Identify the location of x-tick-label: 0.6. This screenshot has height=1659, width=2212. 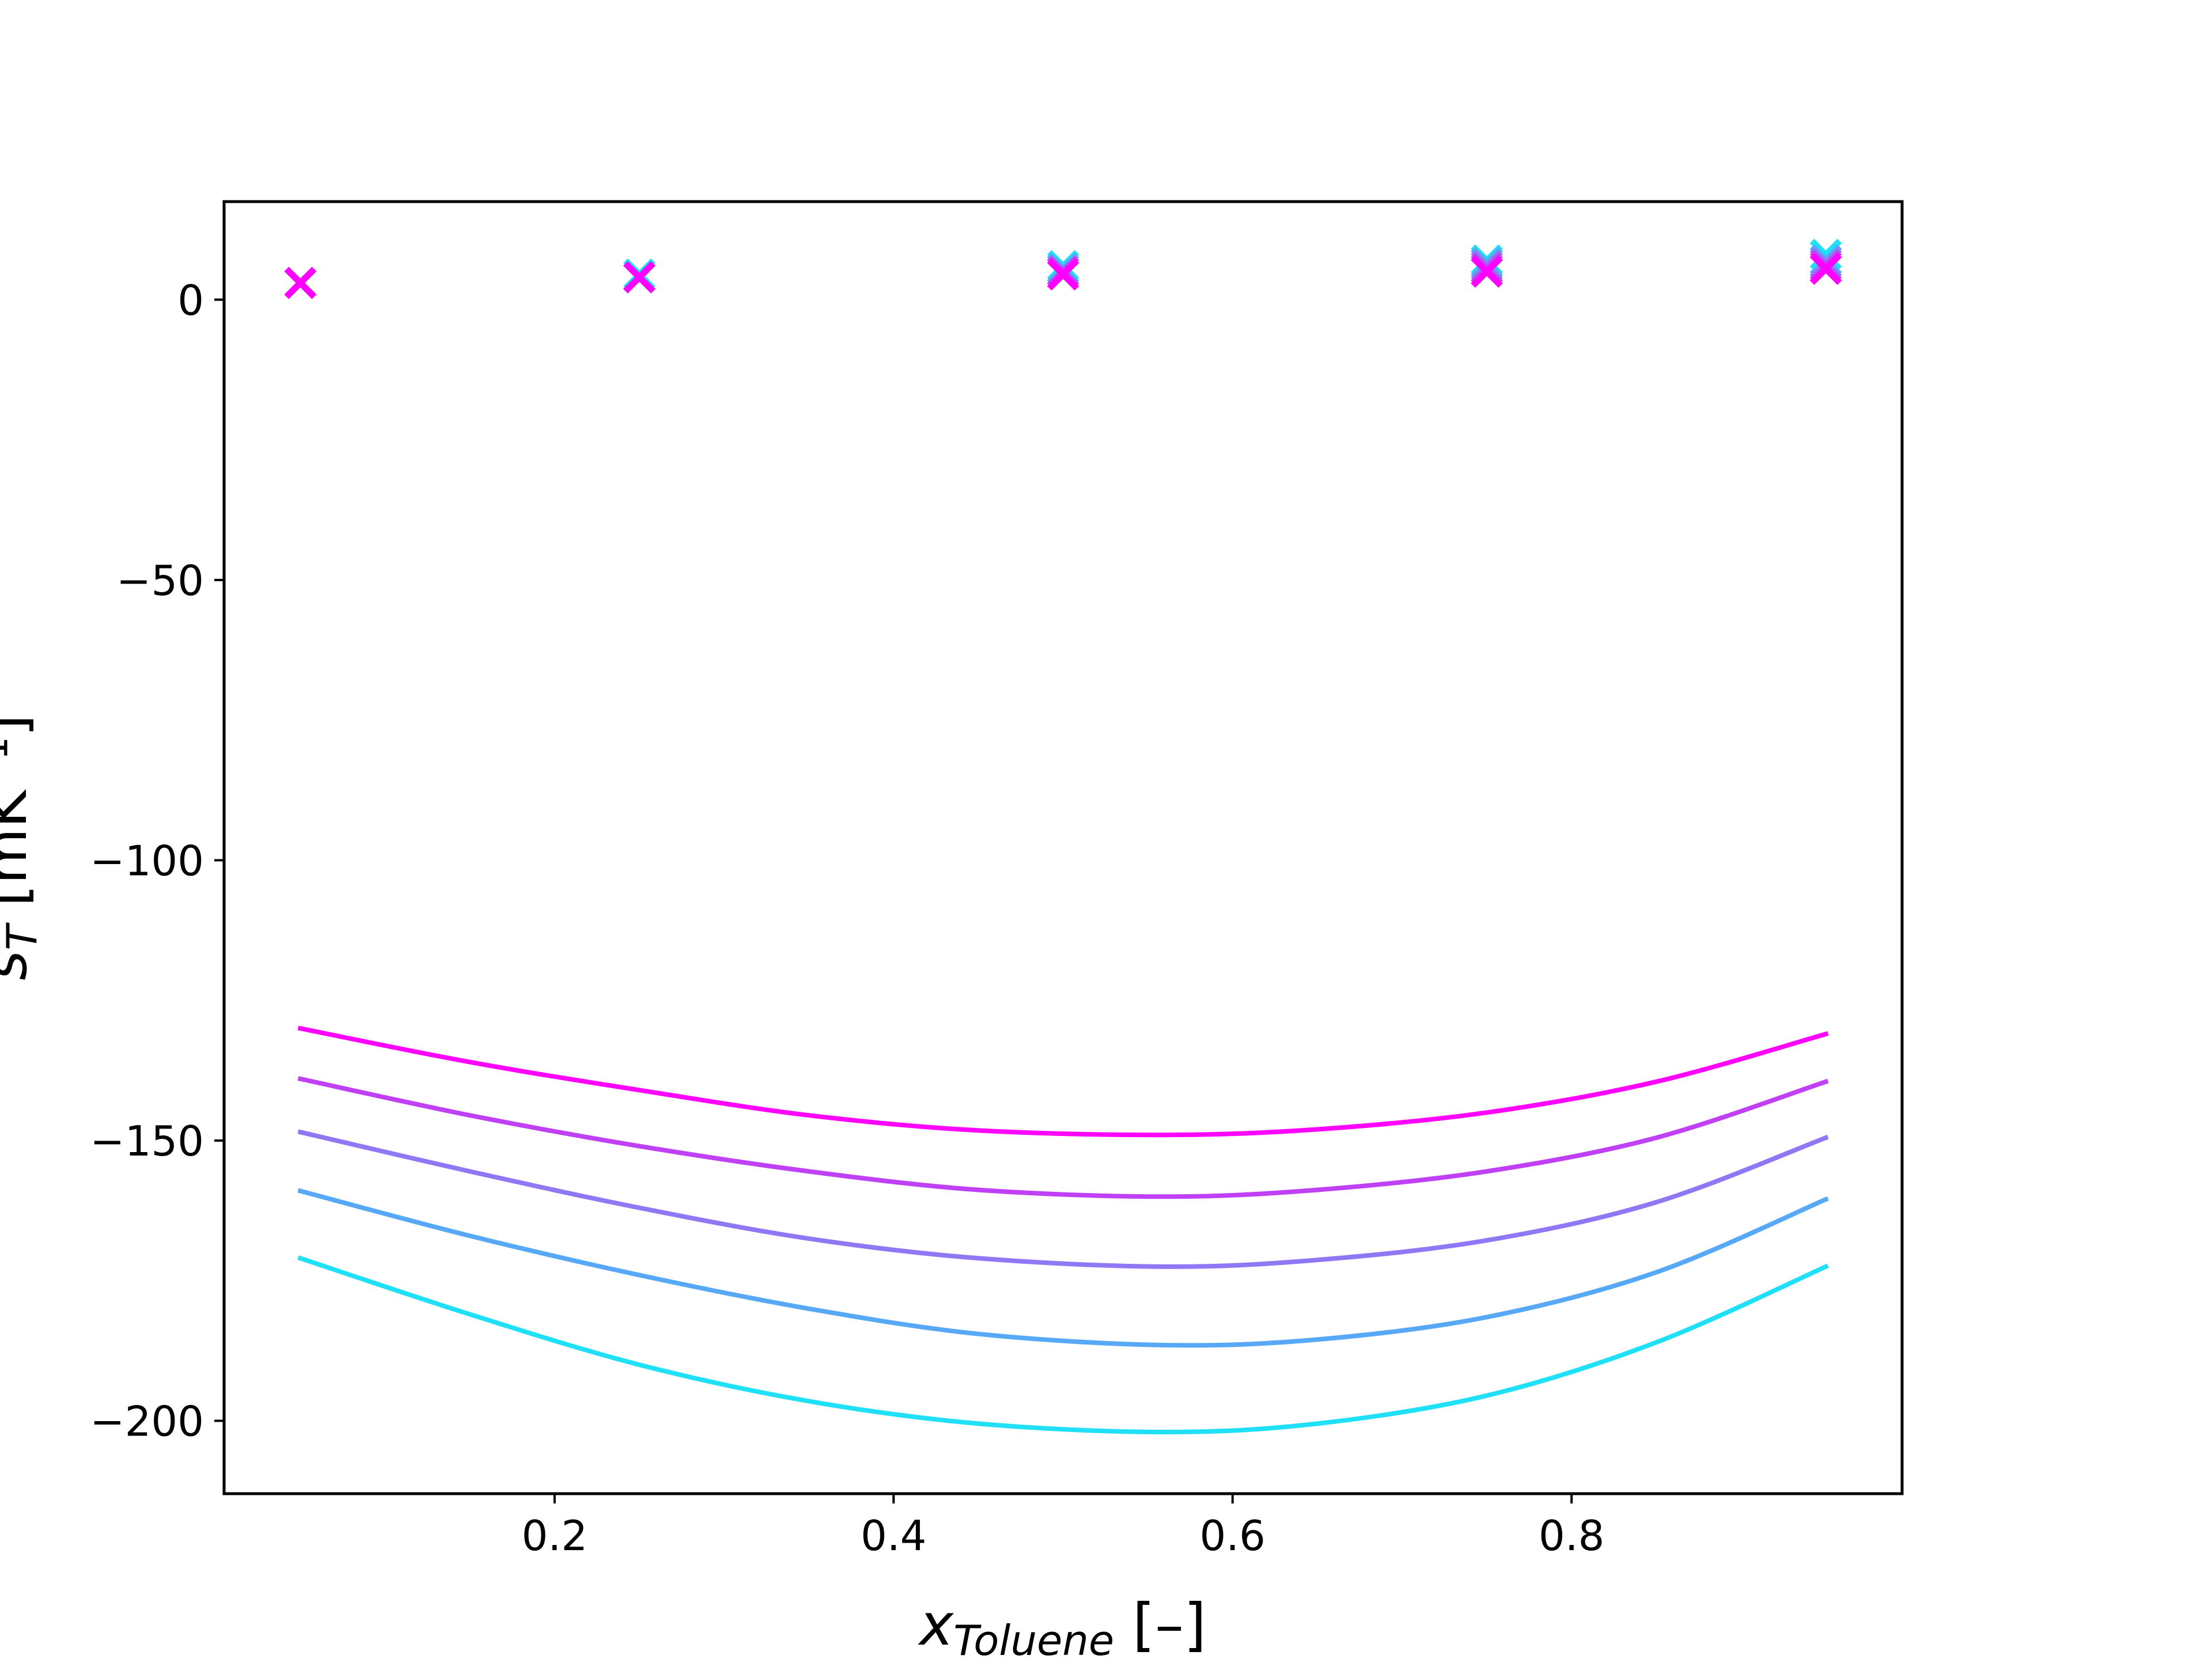
(1232, 1536).